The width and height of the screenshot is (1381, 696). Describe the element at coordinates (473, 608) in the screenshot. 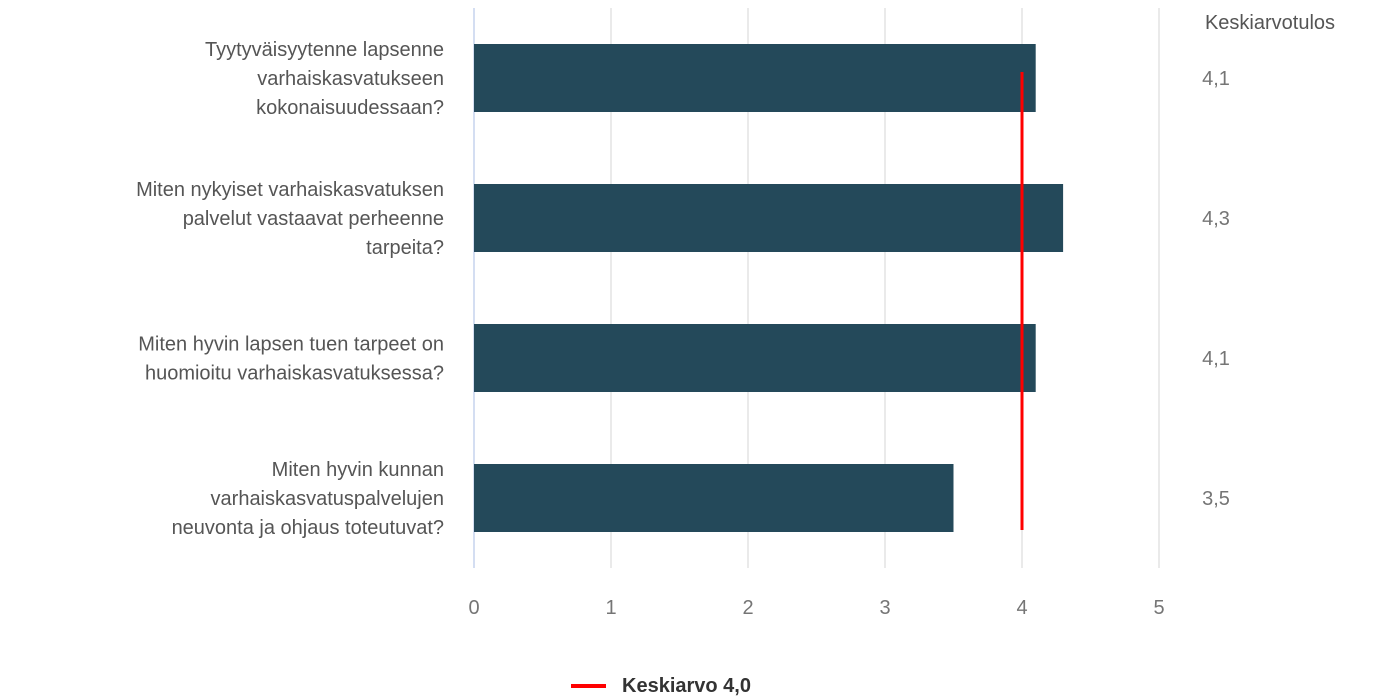

I see `x-tick-label: 0` at that location.